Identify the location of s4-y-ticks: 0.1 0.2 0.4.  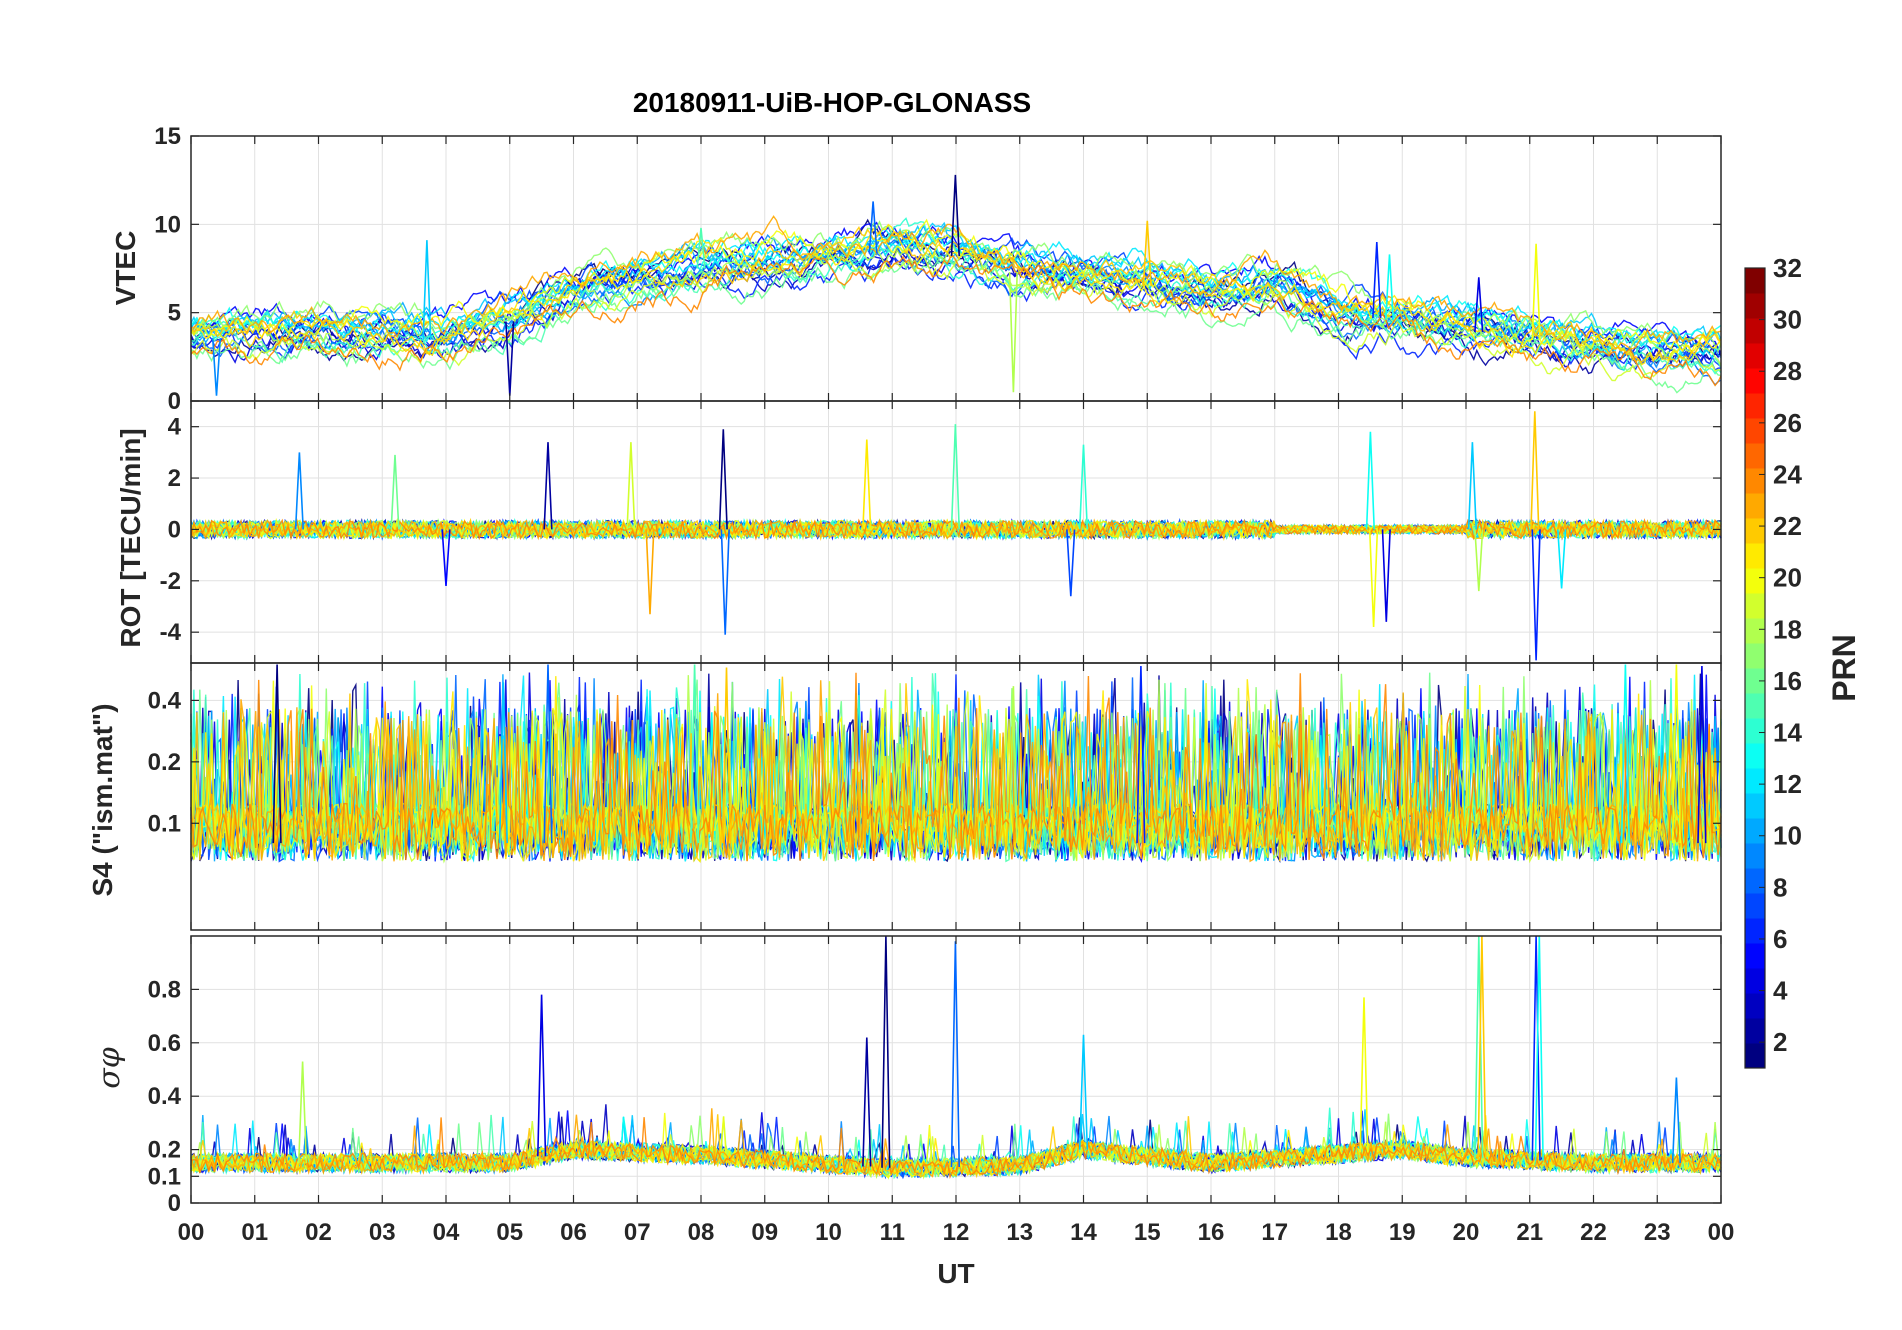
(934, 762).